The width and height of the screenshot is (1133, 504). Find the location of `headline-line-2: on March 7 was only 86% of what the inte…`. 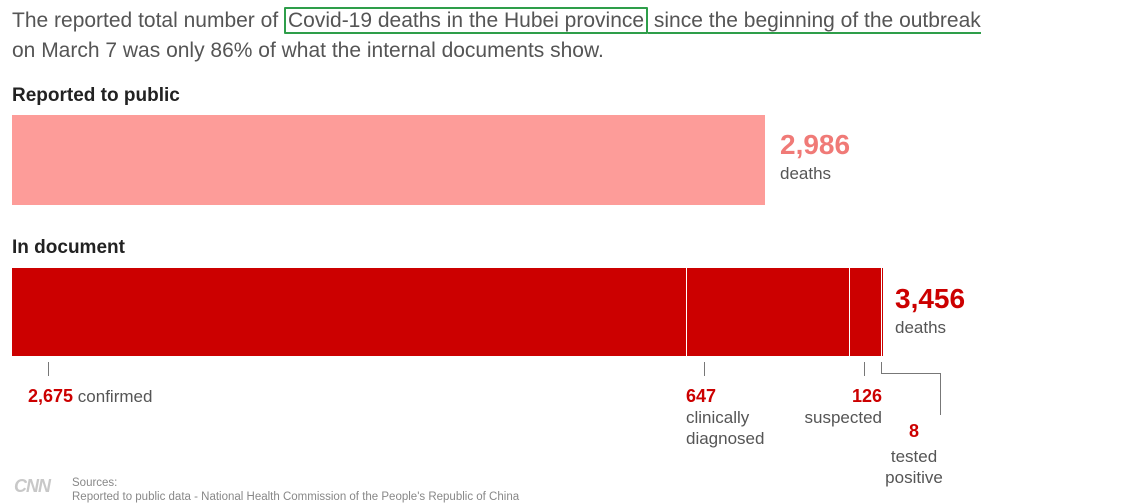

headline-line-2: on March 7 was only 86% of what the inte… is located at coordinates (308, 50).